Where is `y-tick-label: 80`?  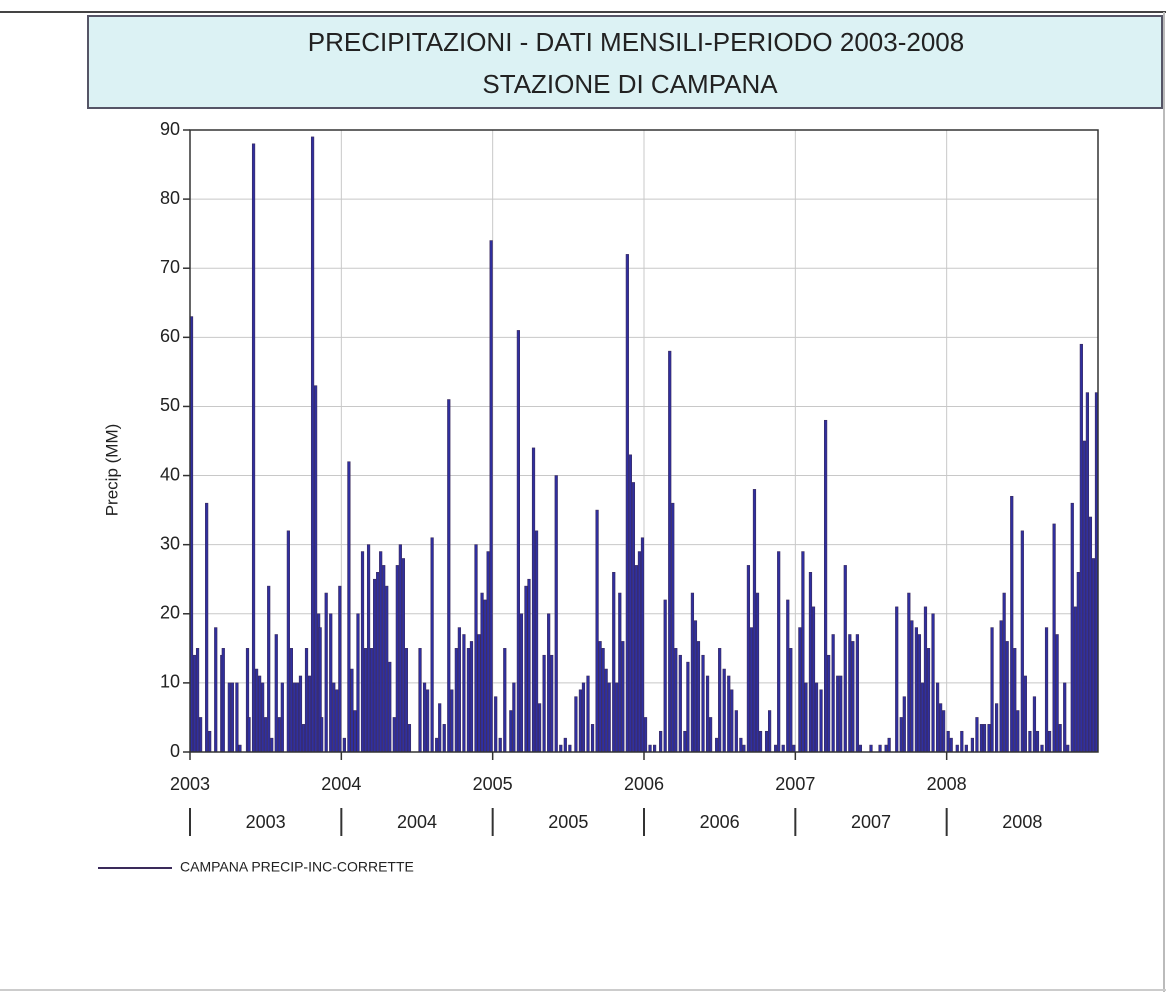 y-tick-label: 80 is located at coordinates (170, 198).